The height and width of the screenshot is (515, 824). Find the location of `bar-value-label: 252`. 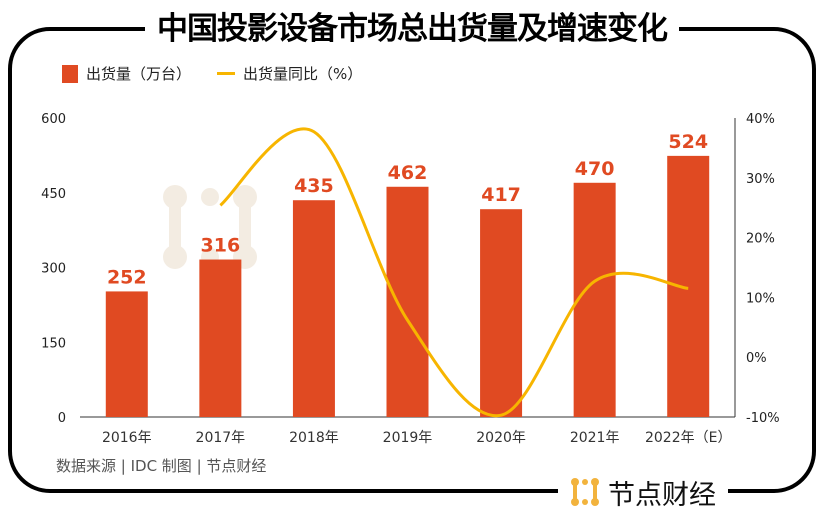

bar-value-label: 252 is located at coordinates (127, 277).